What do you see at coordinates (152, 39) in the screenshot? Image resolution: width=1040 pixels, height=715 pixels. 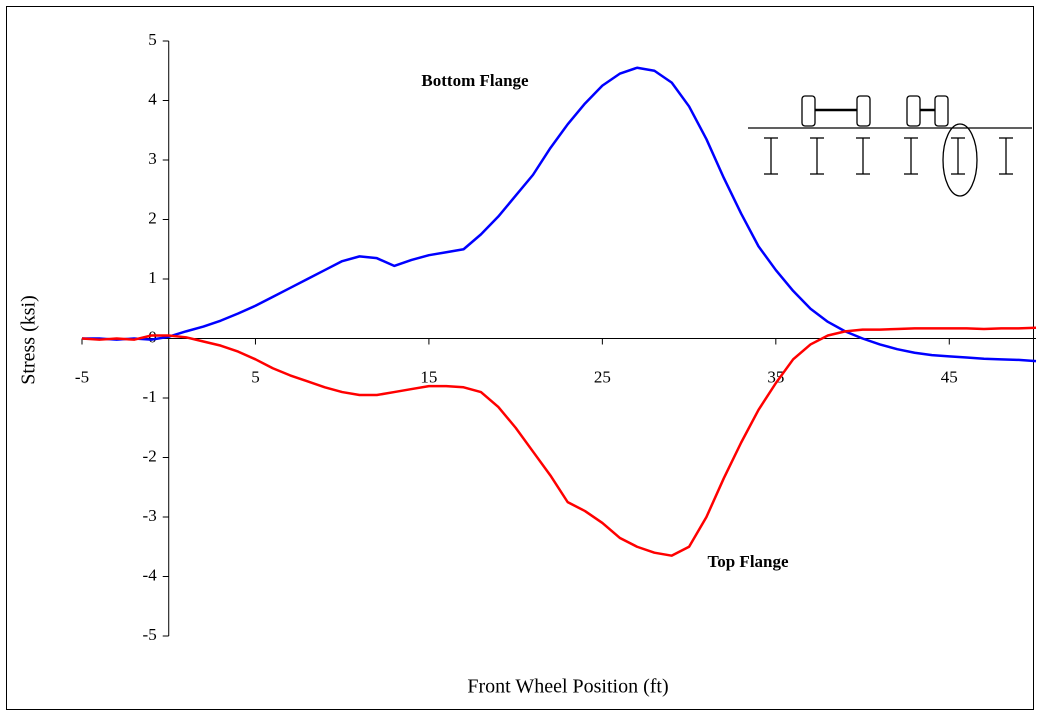 I see `y-tick-label: 5` at bounding box center [152, 39].